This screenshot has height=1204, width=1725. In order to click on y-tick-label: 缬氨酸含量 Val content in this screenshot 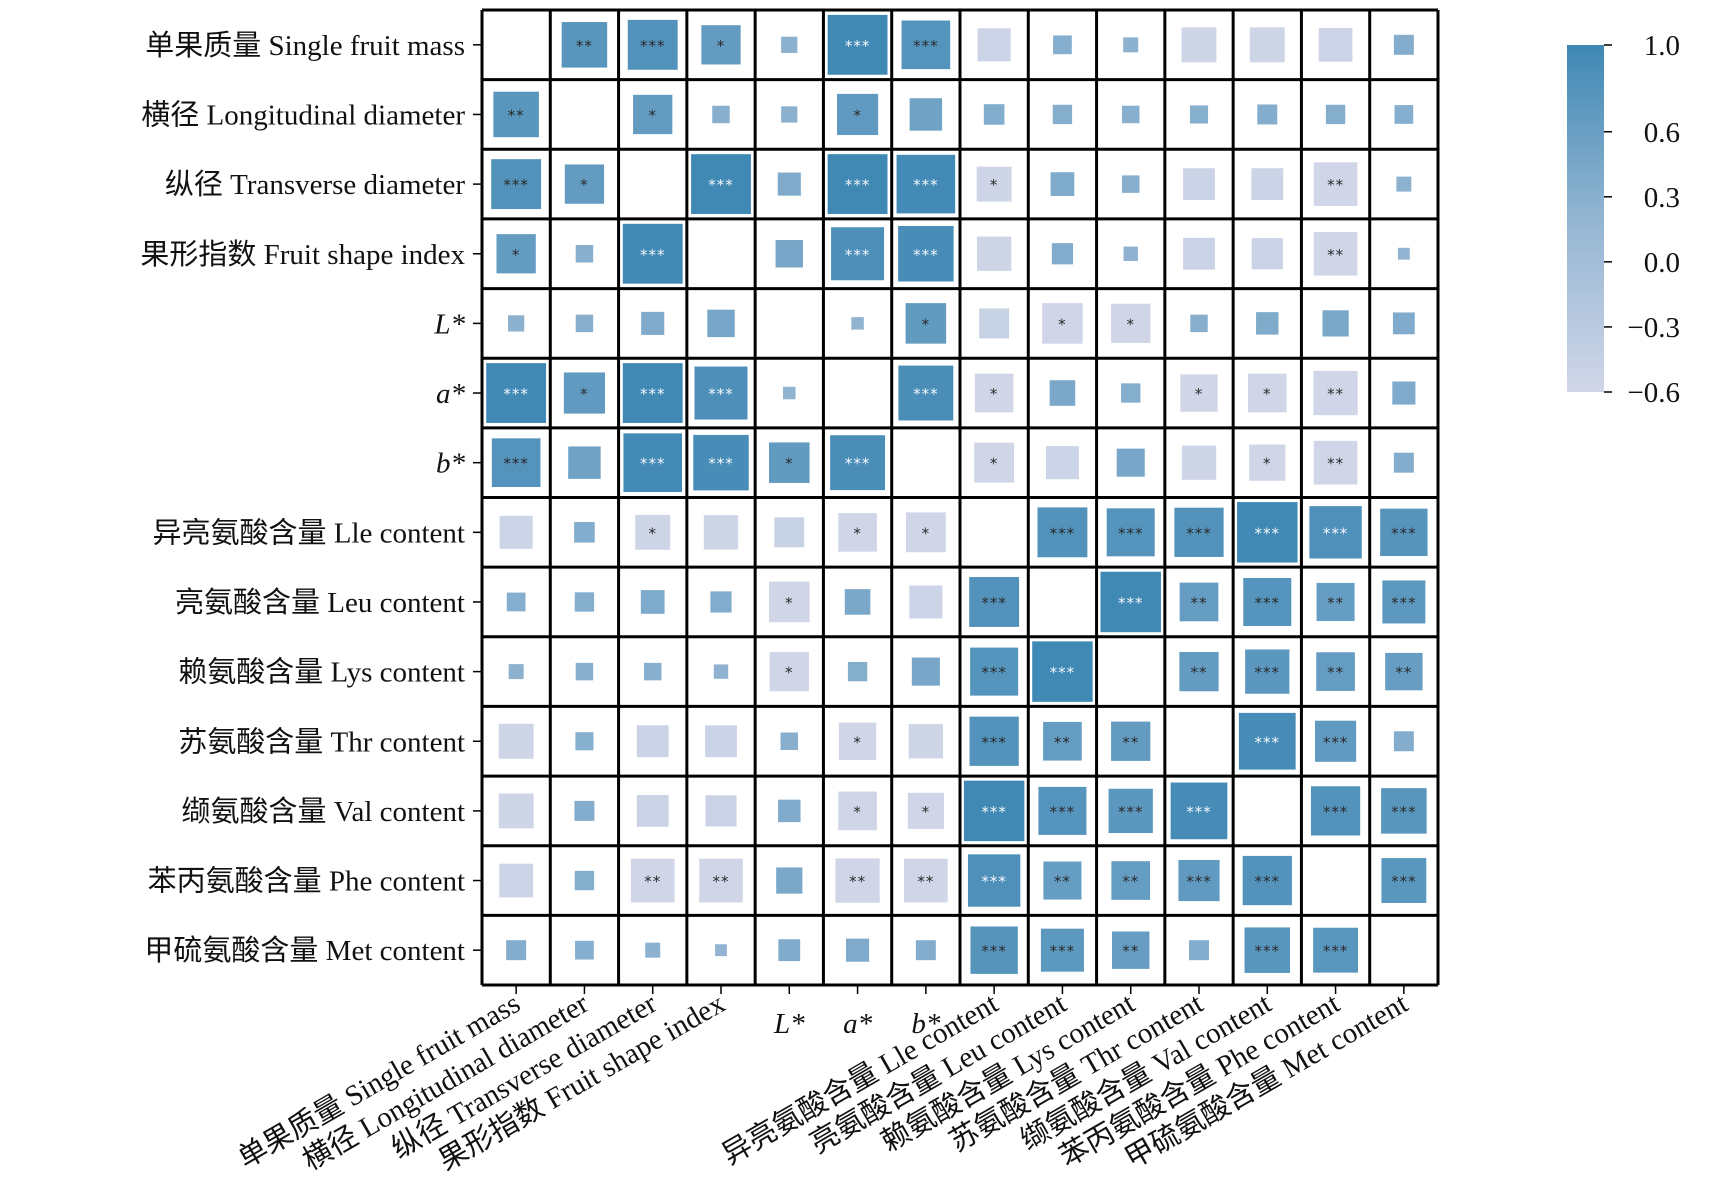, I will do `click(323, 811)`.